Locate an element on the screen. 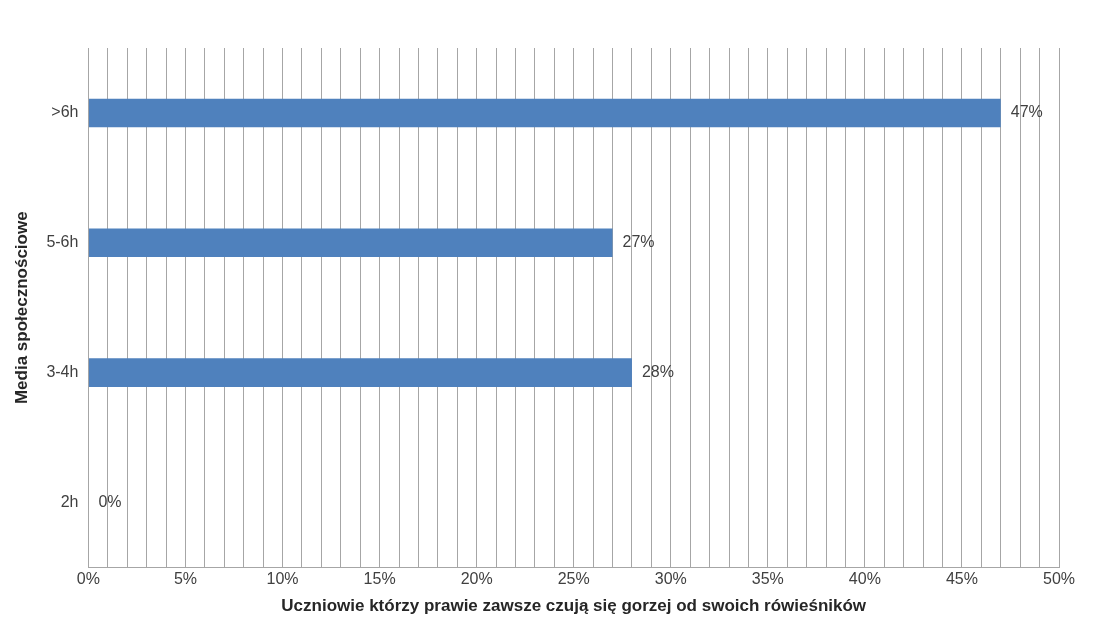  x-tick-label: 15% is located at coordinates (379, 579).